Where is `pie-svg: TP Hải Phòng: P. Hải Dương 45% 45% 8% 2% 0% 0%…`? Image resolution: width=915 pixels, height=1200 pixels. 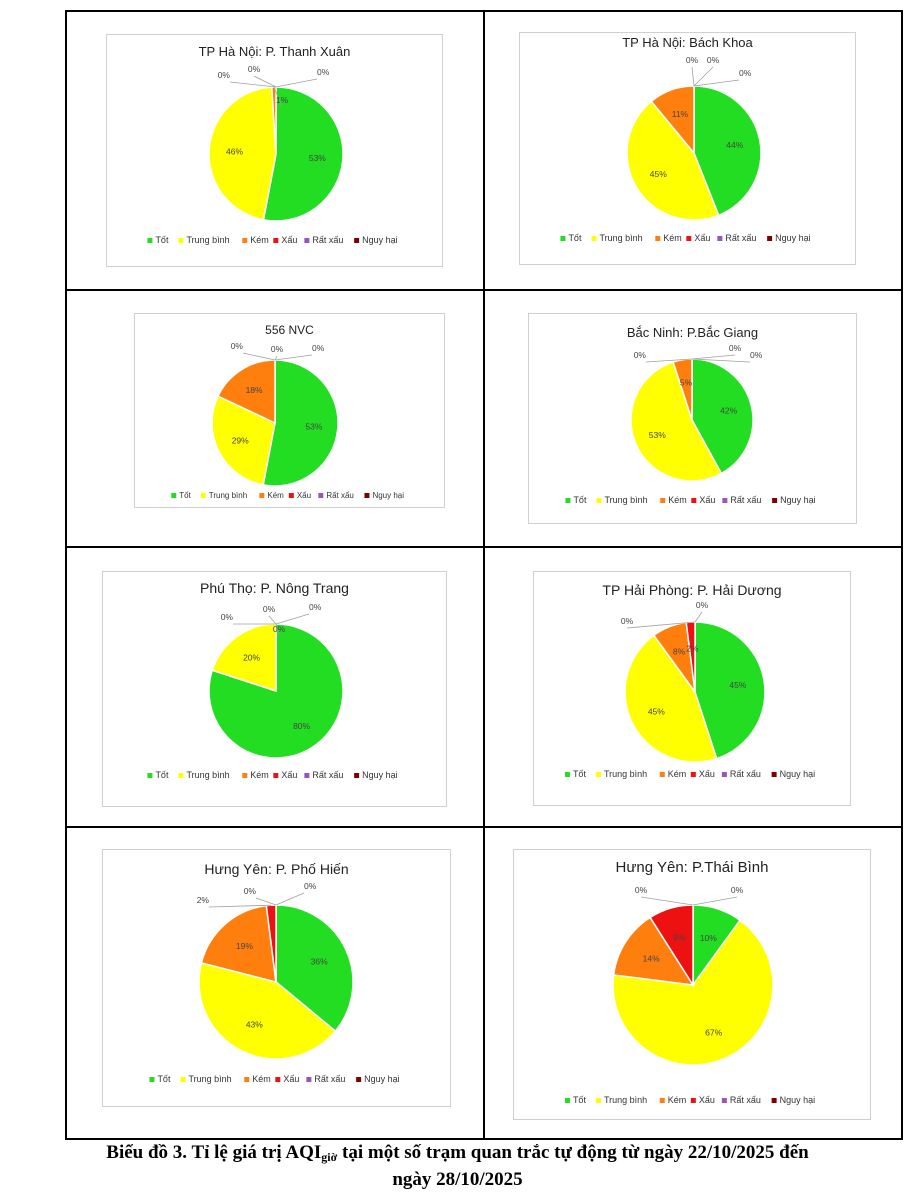 pie-svg: TP Hải Phòng: P. Hải Dương 45% 45% 8% 2% 0% 0%… is located at coordinates (690, 680).